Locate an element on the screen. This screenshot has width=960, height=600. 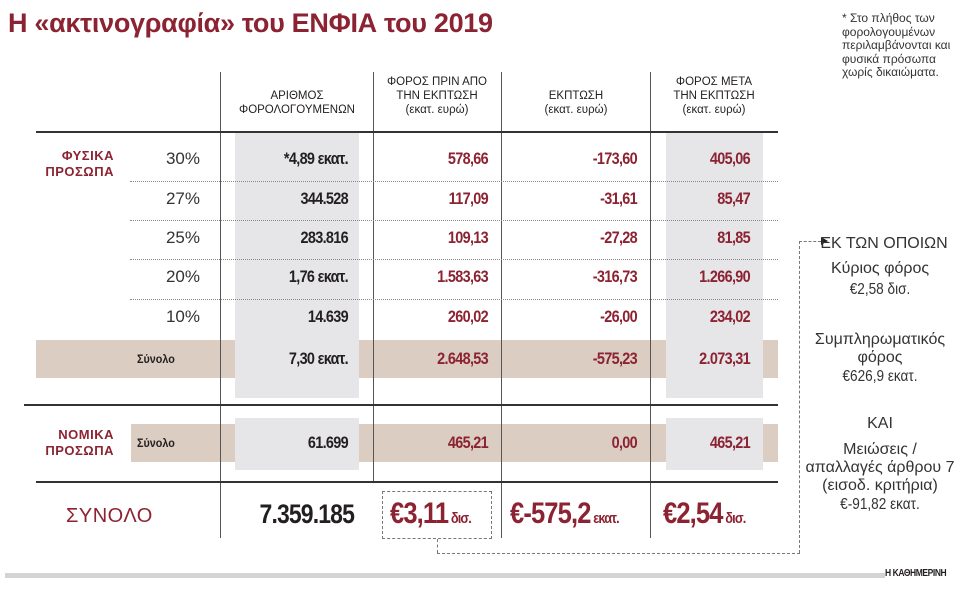
supplementary-tax-label: Συμπληρωματικός φόρος is located at coordinates (880, 349).